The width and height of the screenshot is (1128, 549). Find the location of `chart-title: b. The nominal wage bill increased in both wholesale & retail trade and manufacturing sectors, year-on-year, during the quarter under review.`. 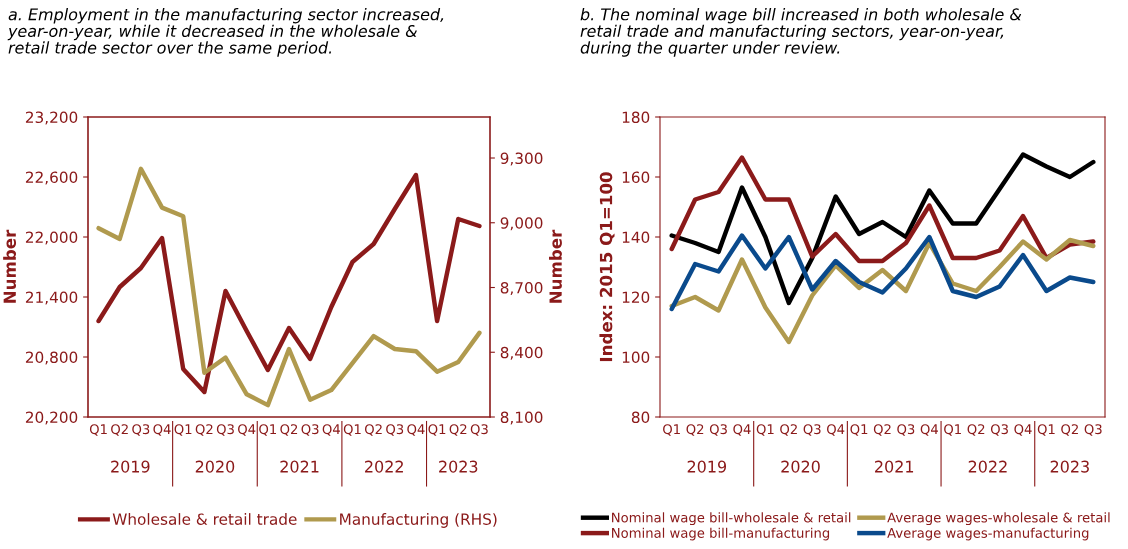

chart-title: b. The nominal wage bill increased in both wholesale & retail trade and manufacturing sectors, year-on-year, during the quarter under review. is located at coordinates (801, 32).